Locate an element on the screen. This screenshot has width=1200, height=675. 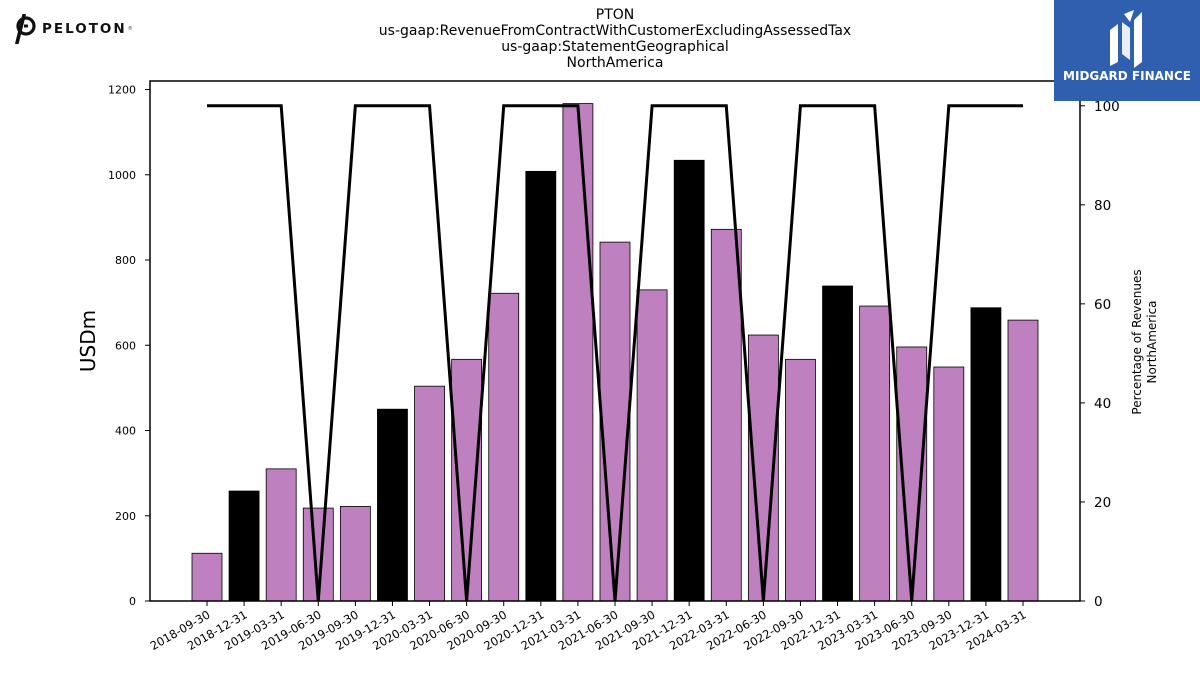
y2-tick-label-100: 100 is located at coordinates (1107, 107).